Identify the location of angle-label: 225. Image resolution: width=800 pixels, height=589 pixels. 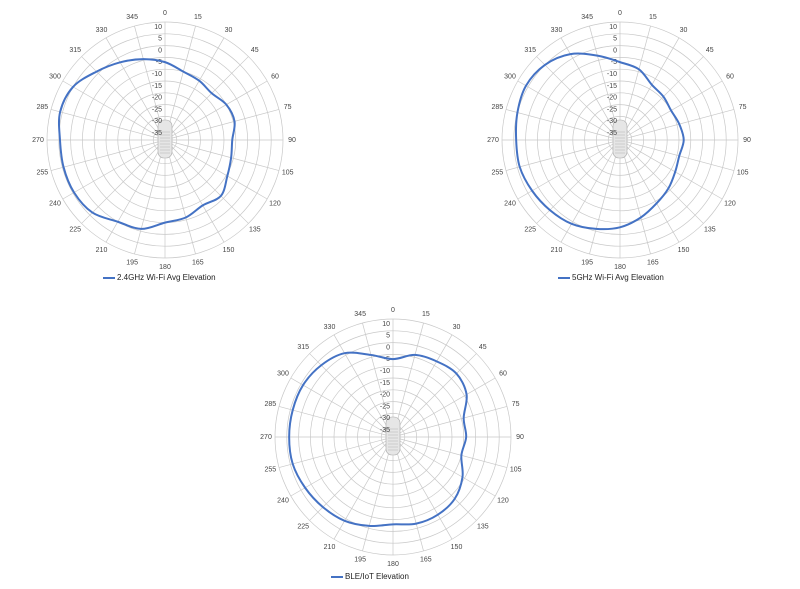
(530, 230).